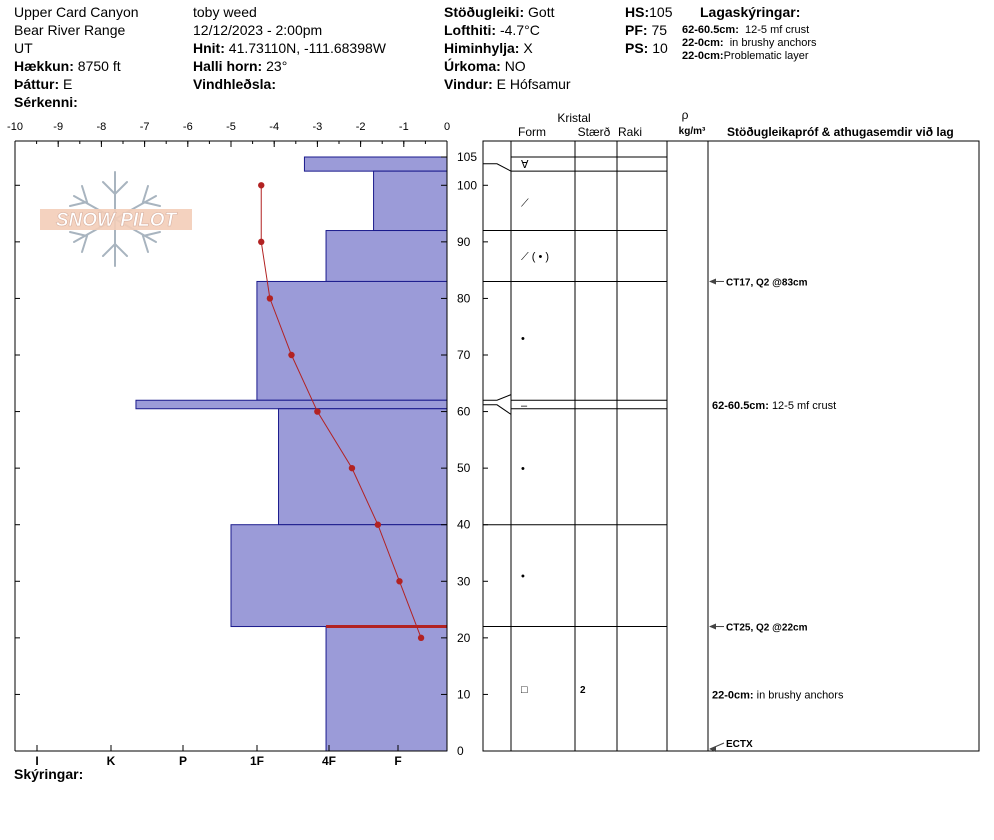  I want to click on temp-tick-label: -6, so click(188, 127).